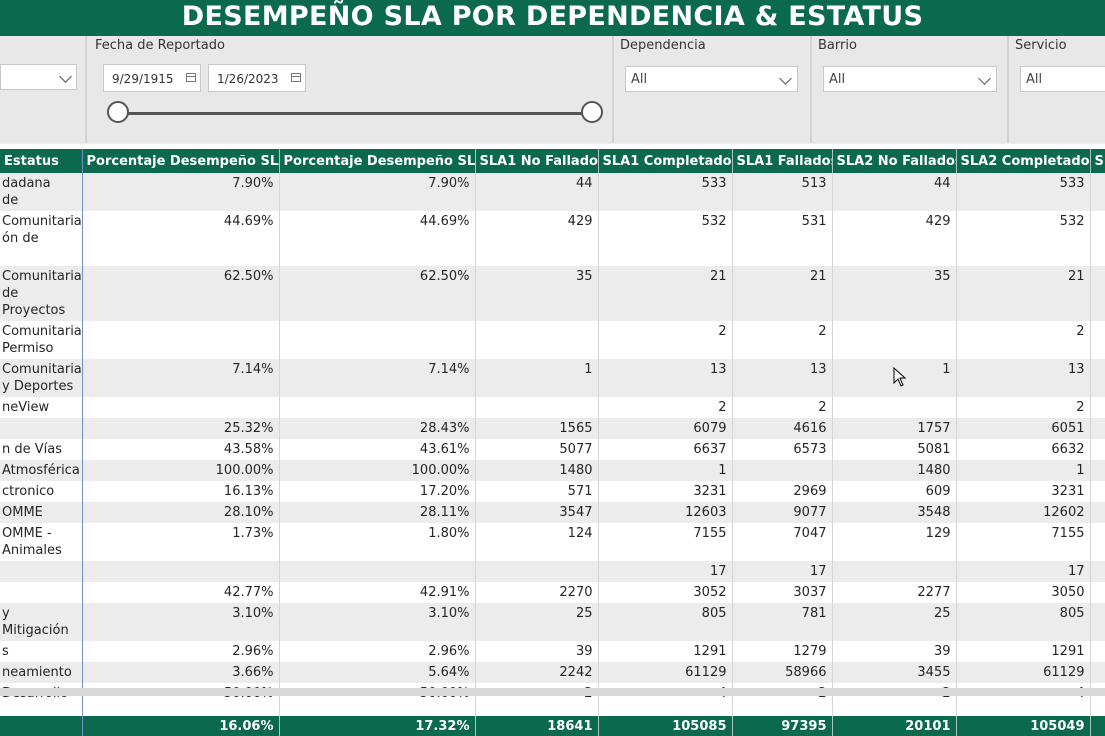  Describe the element at coordinates (41, 192) in the screenshot. I see `row-label: dadana de` at that location.